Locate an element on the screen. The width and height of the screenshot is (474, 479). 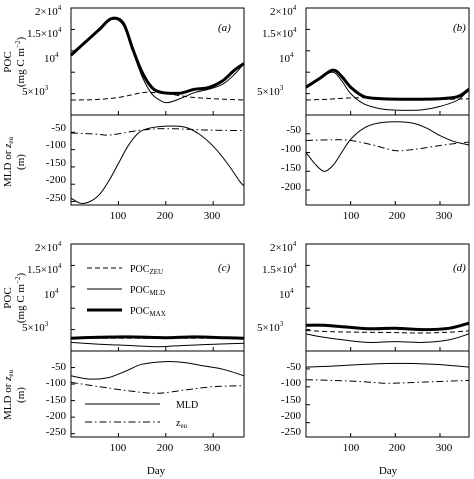
panel-a-label: (a) is located at coordinates (224, 28).